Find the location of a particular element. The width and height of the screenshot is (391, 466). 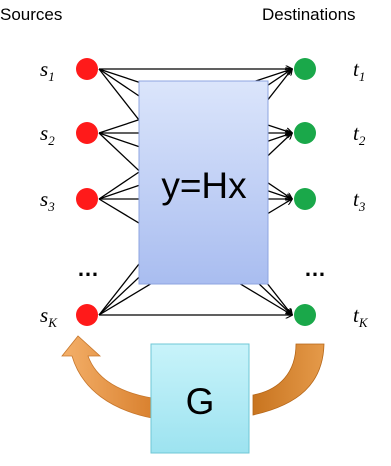

feedback-loop is located at coordinates (193, 377).